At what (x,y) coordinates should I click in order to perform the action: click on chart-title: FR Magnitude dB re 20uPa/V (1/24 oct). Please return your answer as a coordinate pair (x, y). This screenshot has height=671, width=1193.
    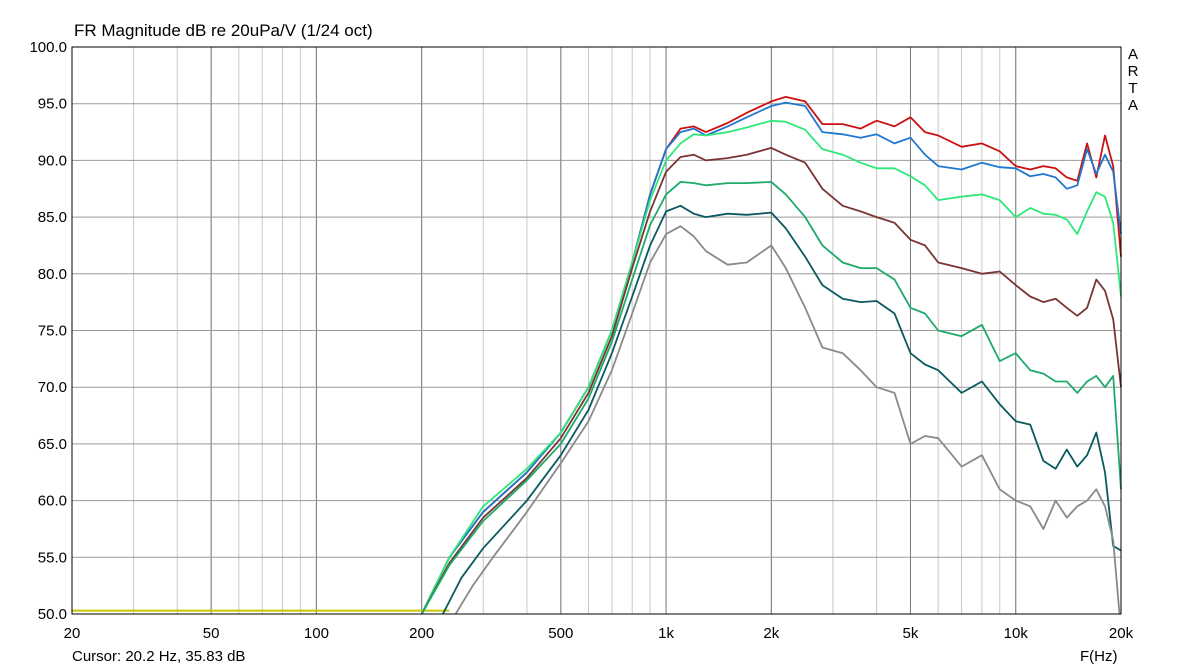
    Looking at the image, I should click on (223, 30).